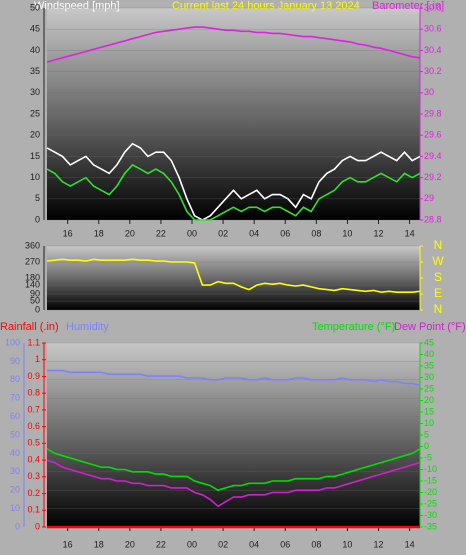 This screenshot has height=555, width=466. Describe the element at coordinates (429, 388) in the screenshot. I see `y3-tick-label: 25` at that location.